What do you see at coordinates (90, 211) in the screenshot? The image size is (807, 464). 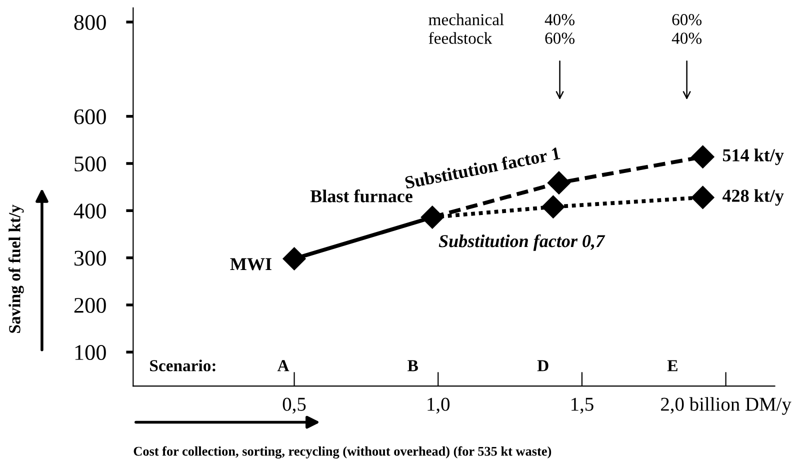 I see `y-tick-label: 400` at bounding box center [90, 211].